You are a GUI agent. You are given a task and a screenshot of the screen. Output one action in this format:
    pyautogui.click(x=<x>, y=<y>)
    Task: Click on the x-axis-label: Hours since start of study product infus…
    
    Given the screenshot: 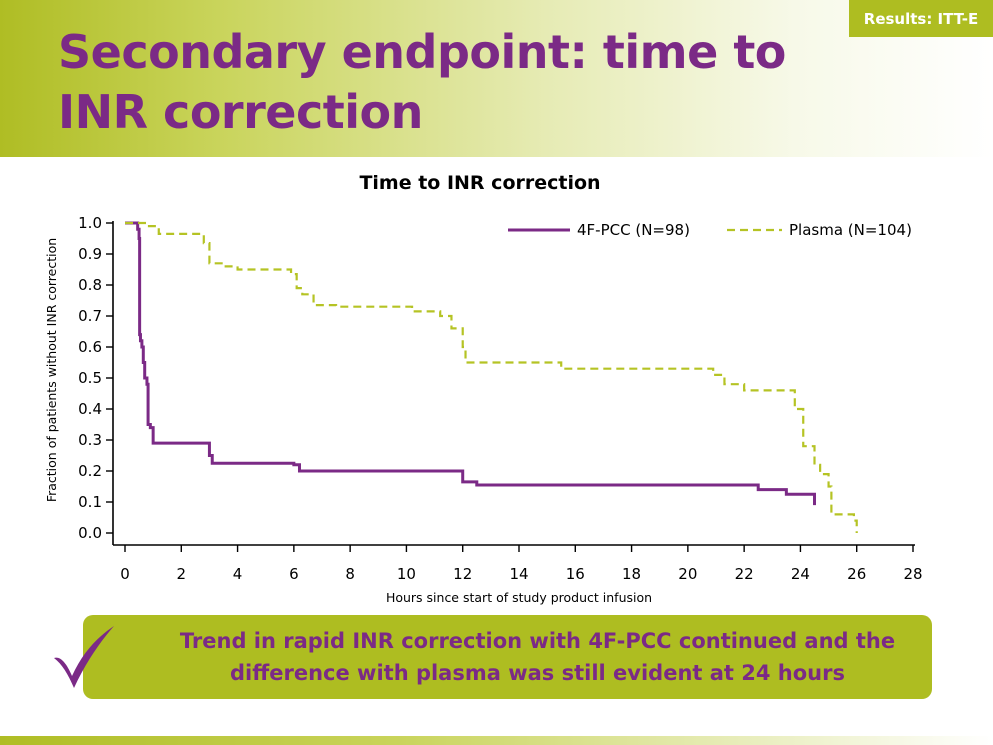 What is the action you would take?
    pyautogui.click(x=519, y=597)
    